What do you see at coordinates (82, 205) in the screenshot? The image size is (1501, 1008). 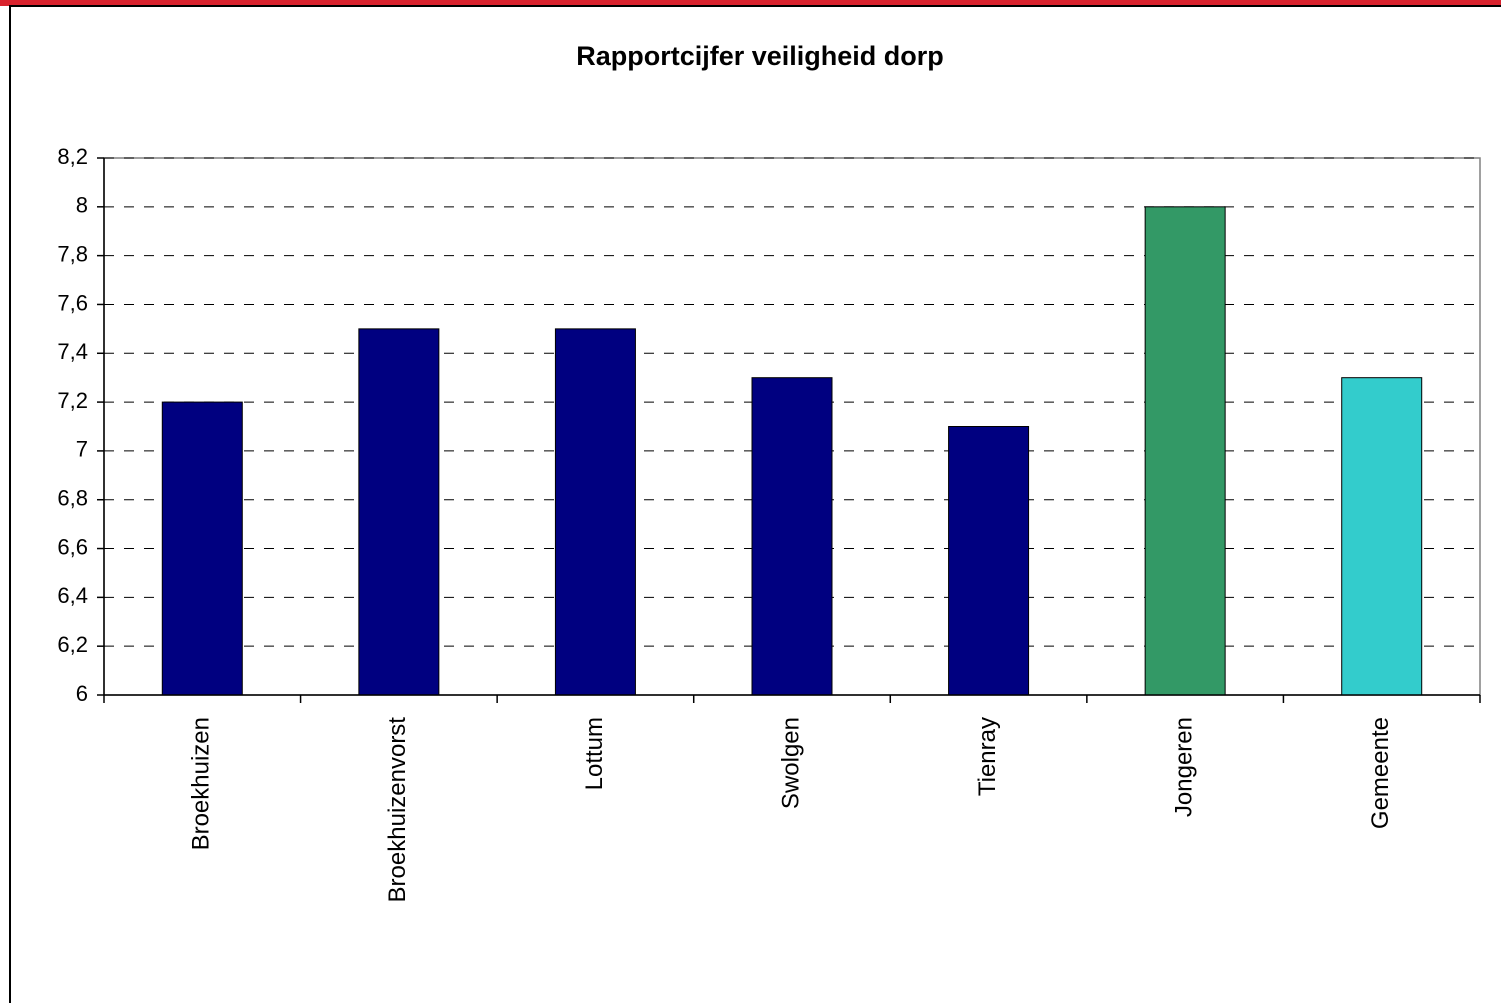 I see `y-tick-label: 8` at bounding box center [82, 205].